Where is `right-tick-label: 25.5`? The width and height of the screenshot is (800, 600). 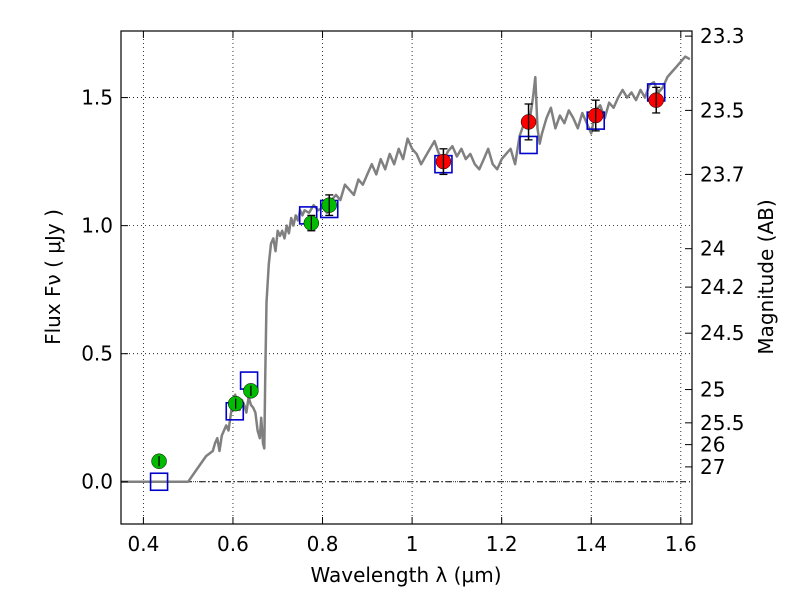
right-tick-label: 25.5 is located at coordinates (722, 423).